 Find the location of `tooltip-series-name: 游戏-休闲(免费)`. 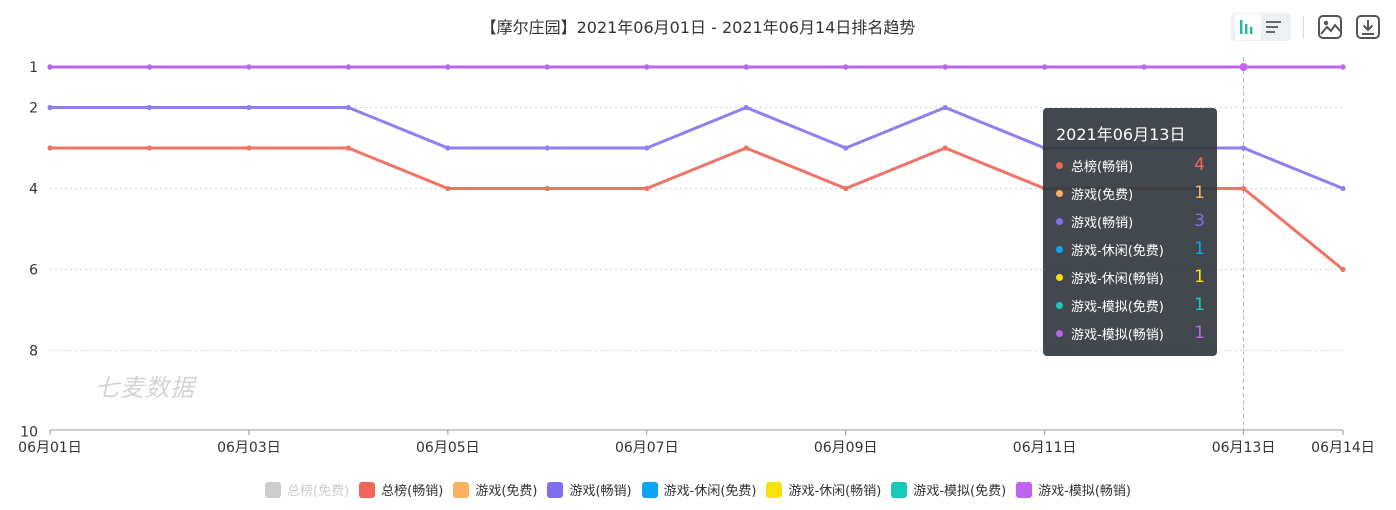

tooltip-series-name: 游戏-休闲(免费) is located at coordinates (1117, 251).